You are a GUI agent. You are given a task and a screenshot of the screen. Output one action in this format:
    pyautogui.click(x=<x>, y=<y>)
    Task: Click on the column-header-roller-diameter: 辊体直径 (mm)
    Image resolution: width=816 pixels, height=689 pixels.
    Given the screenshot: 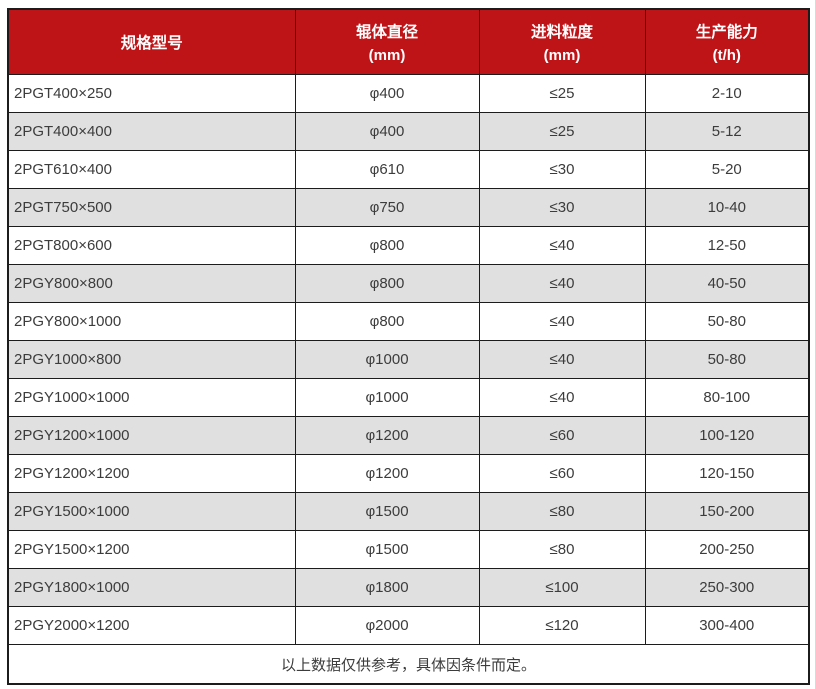 What is the action you would take?
    pyautogui.click(x=387, y=41)
    